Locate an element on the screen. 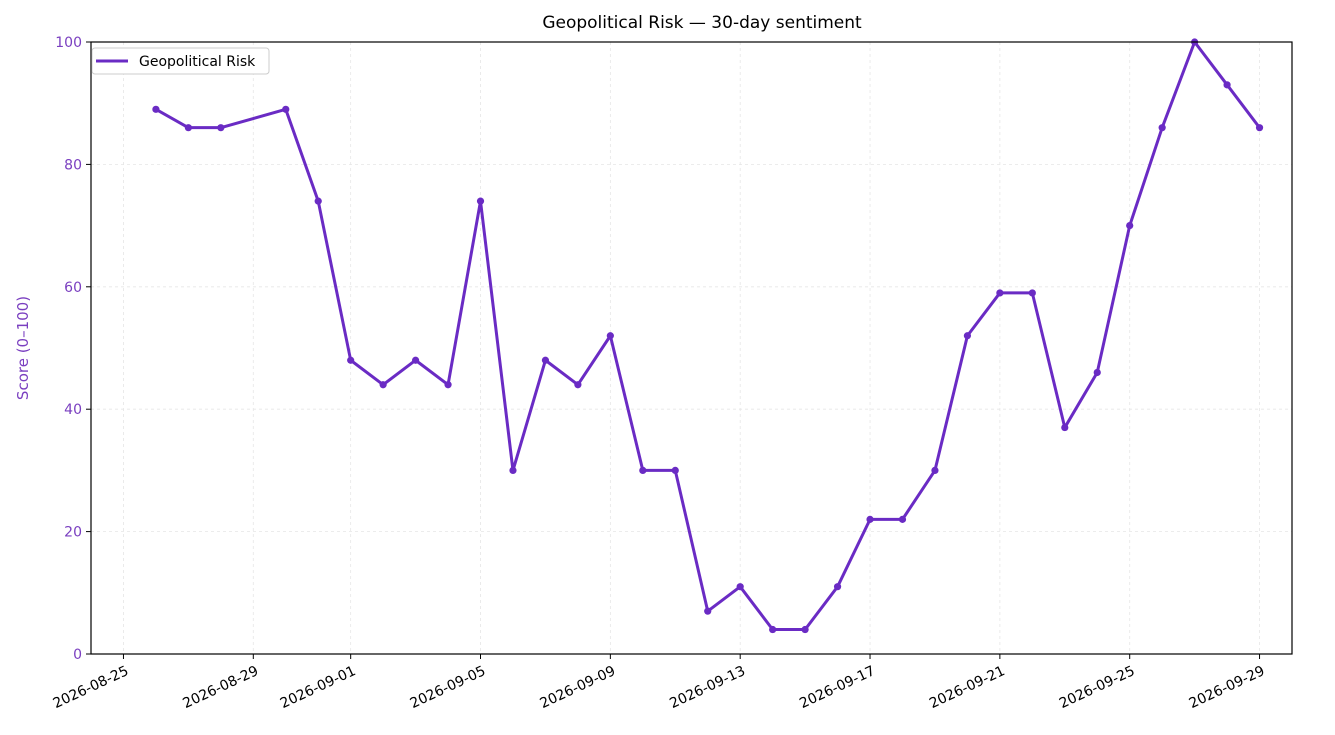 The width and height of the screenshot is (1335, 735). legend: Geopolitical Risk is located at coordinates (180, 61).